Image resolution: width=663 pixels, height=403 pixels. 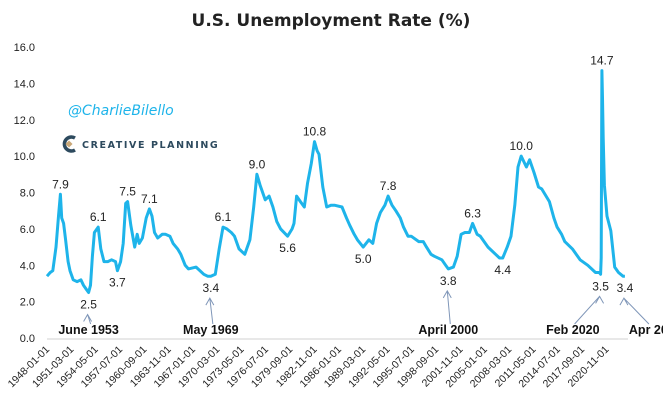 What do you see at coordinates (502, 270) in the screenshot?
I see `value-label: 4.4` at bounding box center [502, 270].